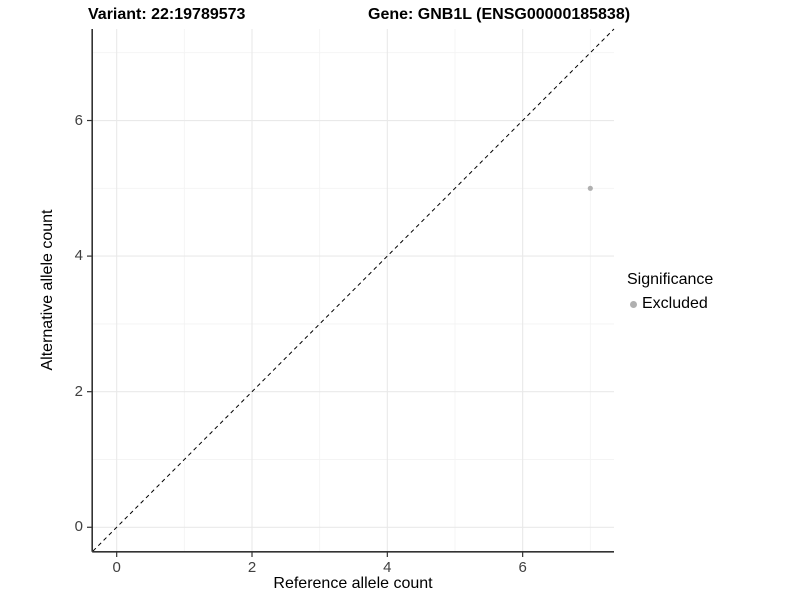 This screenshot has height=600, width=800. Describe the element at coordinates (78, 527) in the screenshot. I see `y-tick-label: 0` at that location.